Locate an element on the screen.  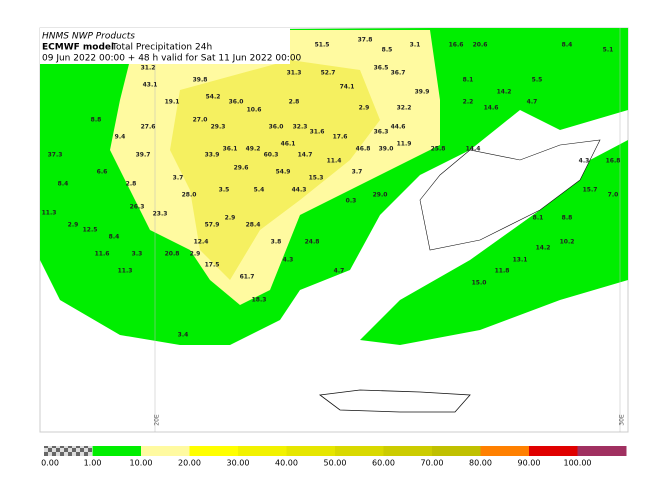
precip-value: 4.7 is located at coordinates (532, 102).